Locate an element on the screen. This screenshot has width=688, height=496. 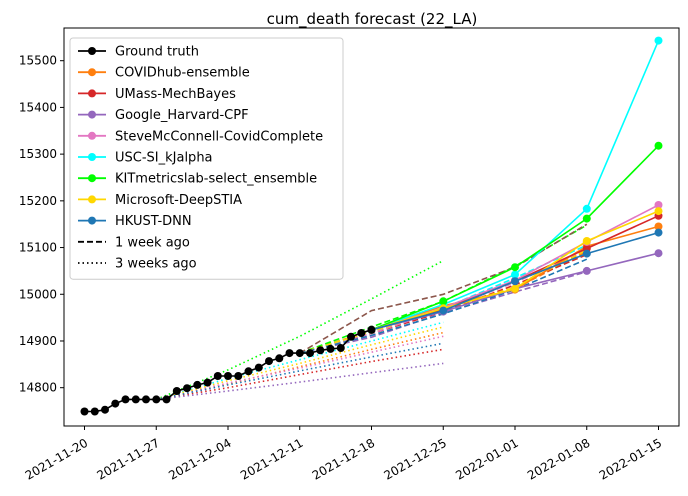
legend-label: HKUST-DNN is located at coordinates (153, 221).